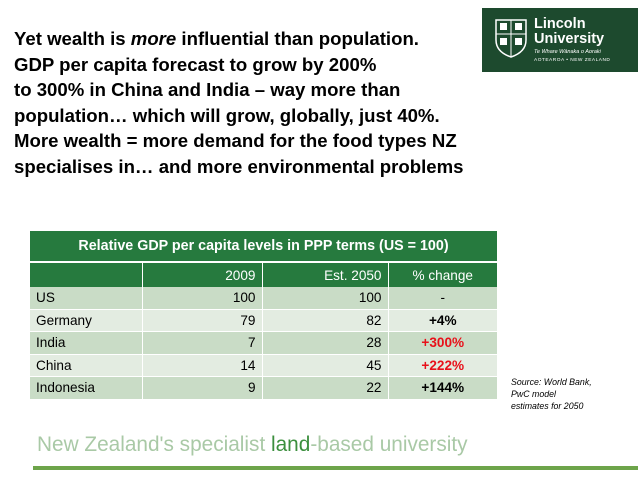  I want to click on table-row: China 14 45 +222%, so click(263, 365).